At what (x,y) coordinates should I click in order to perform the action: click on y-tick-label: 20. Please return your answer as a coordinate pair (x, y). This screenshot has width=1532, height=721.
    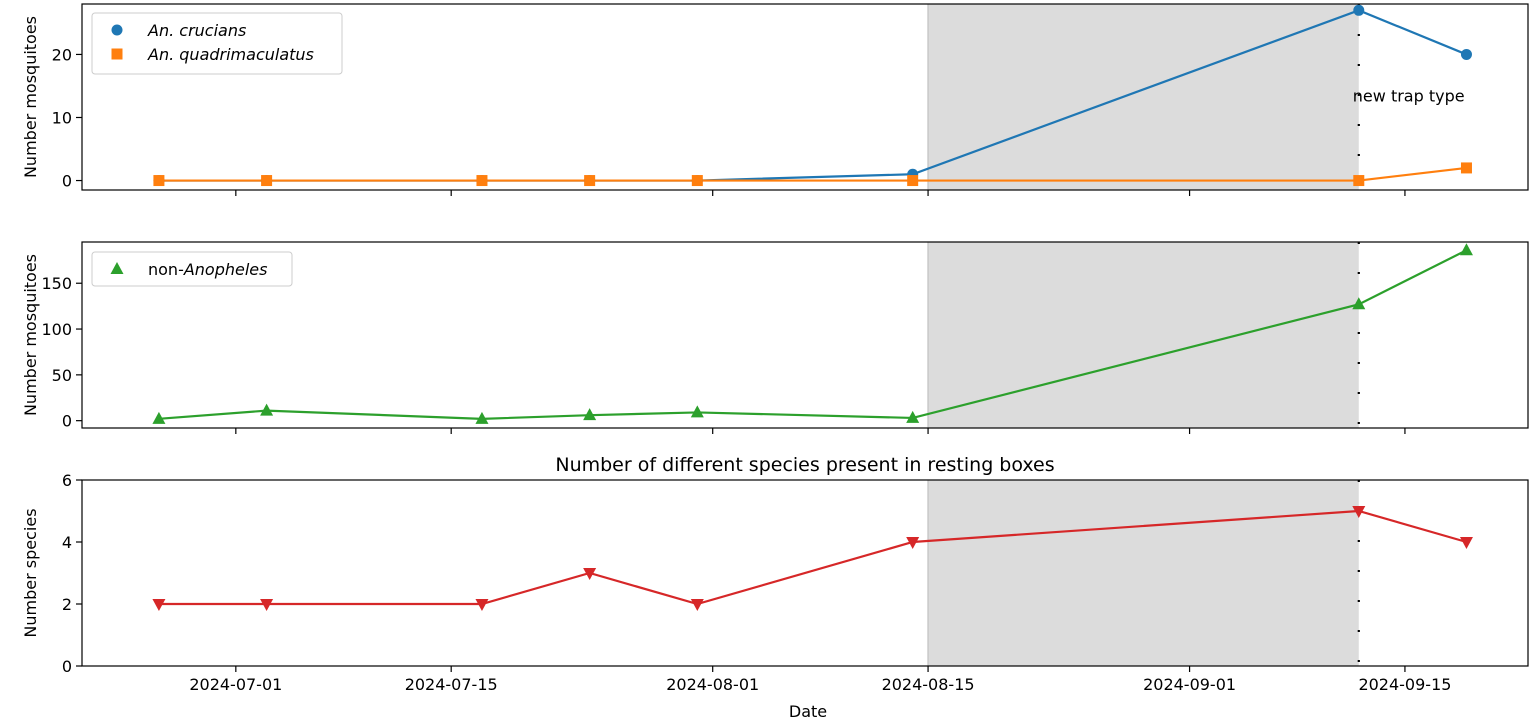
    Looking at the image, I should click on (62, 54).